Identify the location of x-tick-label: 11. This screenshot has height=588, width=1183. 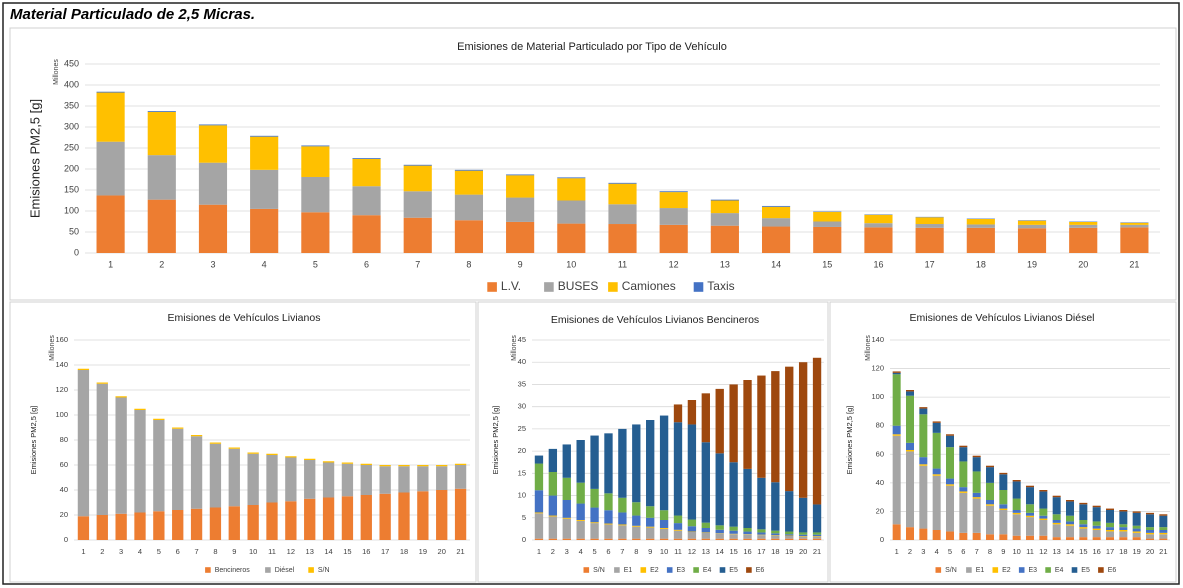
(1030, 551).